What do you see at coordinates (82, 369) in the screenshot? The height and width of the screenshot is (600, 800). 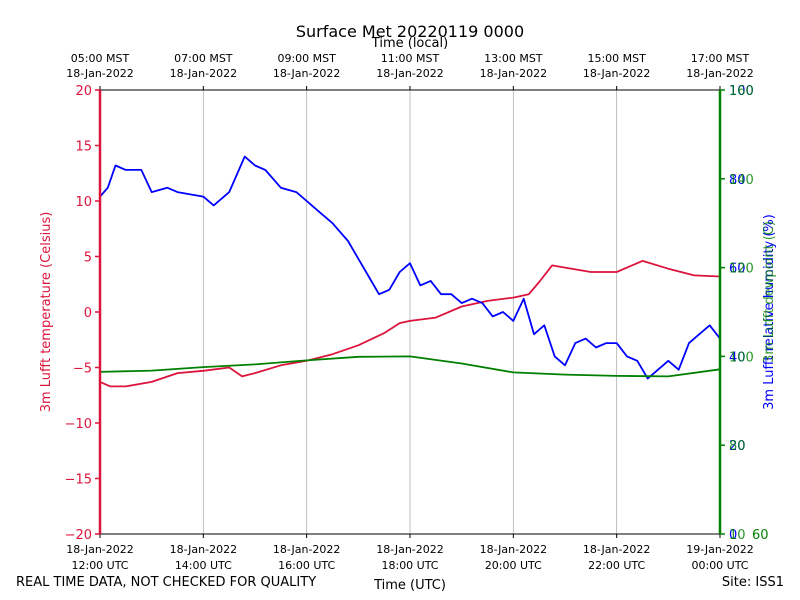 I see `left-tick-label-5: −5` at bounding box center [82, 369].